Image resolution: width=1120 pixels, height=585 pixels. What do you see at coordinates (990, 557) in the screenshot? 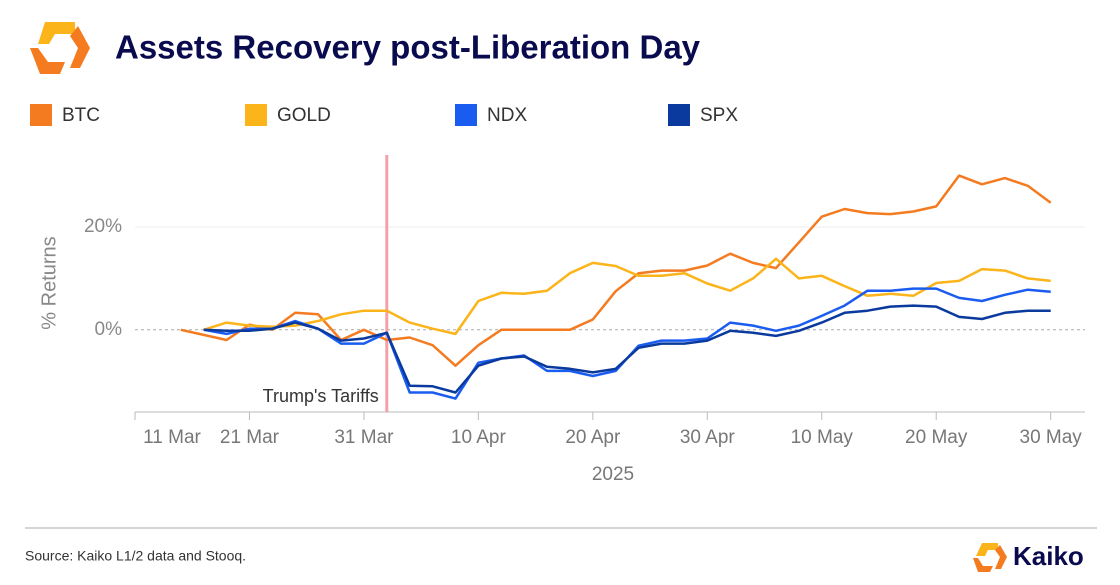
I see `brand-logo` at bounding box center [990, 557].